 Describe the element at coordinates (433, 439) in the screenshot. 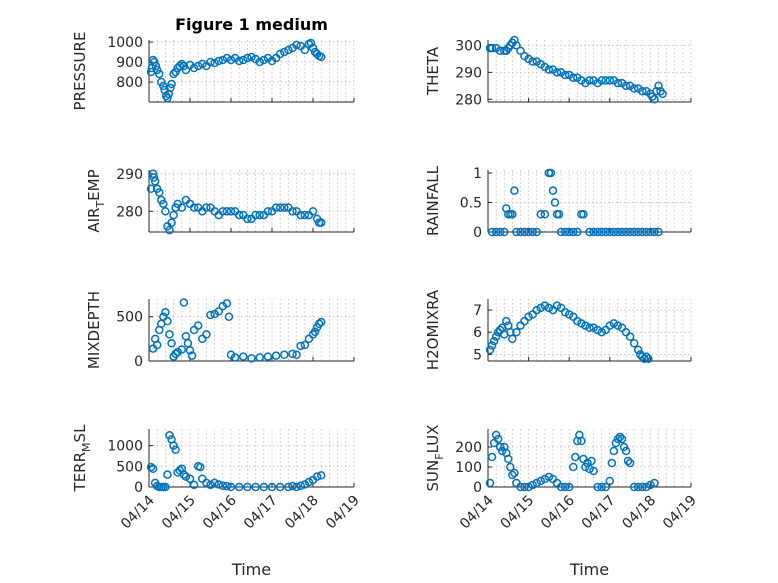

I see `y-axis-label-rest: LUX` at that location.